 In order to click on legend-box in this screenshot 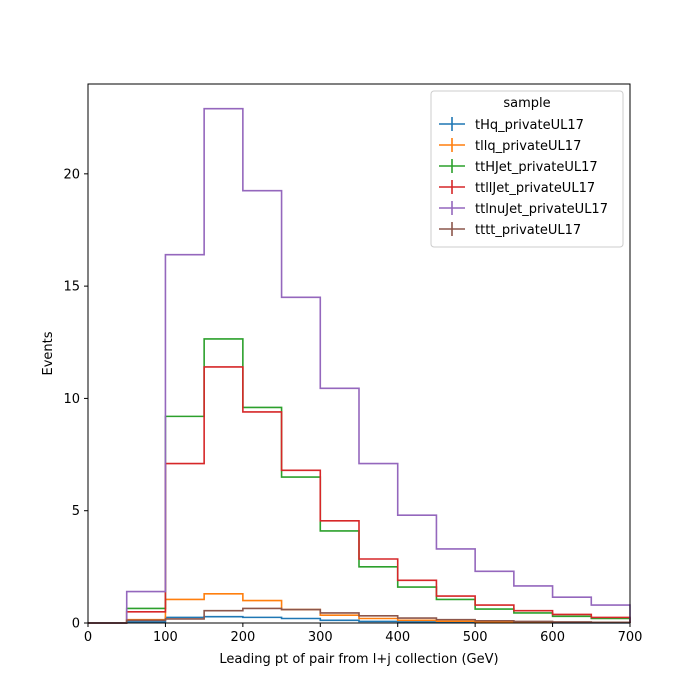, I will do `click(527, 169)`.